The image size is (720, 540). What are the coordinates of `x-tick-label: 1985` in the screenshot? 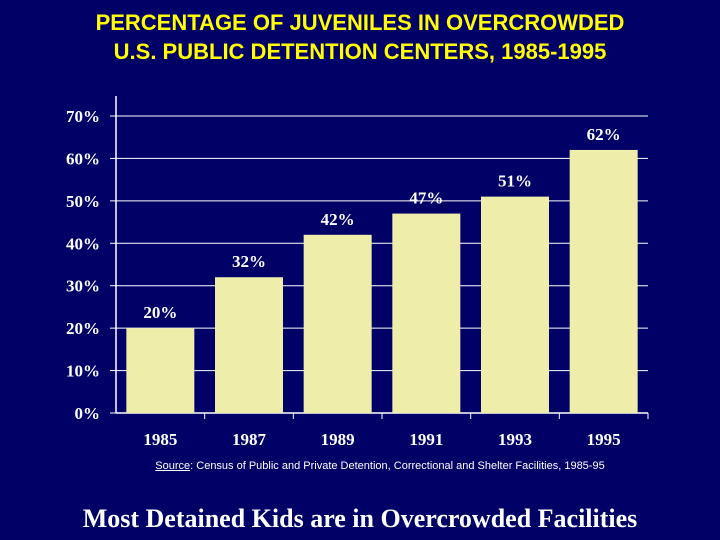 It's located at (160, 439).